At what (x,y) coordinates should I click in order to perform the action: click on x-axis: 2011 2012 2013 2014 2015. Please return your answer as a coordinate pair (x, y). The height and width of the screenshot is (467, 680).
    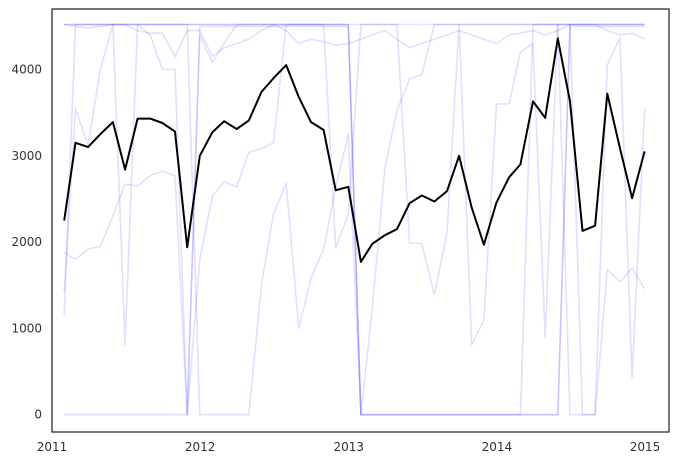
    Looking at the image, I should click on (349, 447).